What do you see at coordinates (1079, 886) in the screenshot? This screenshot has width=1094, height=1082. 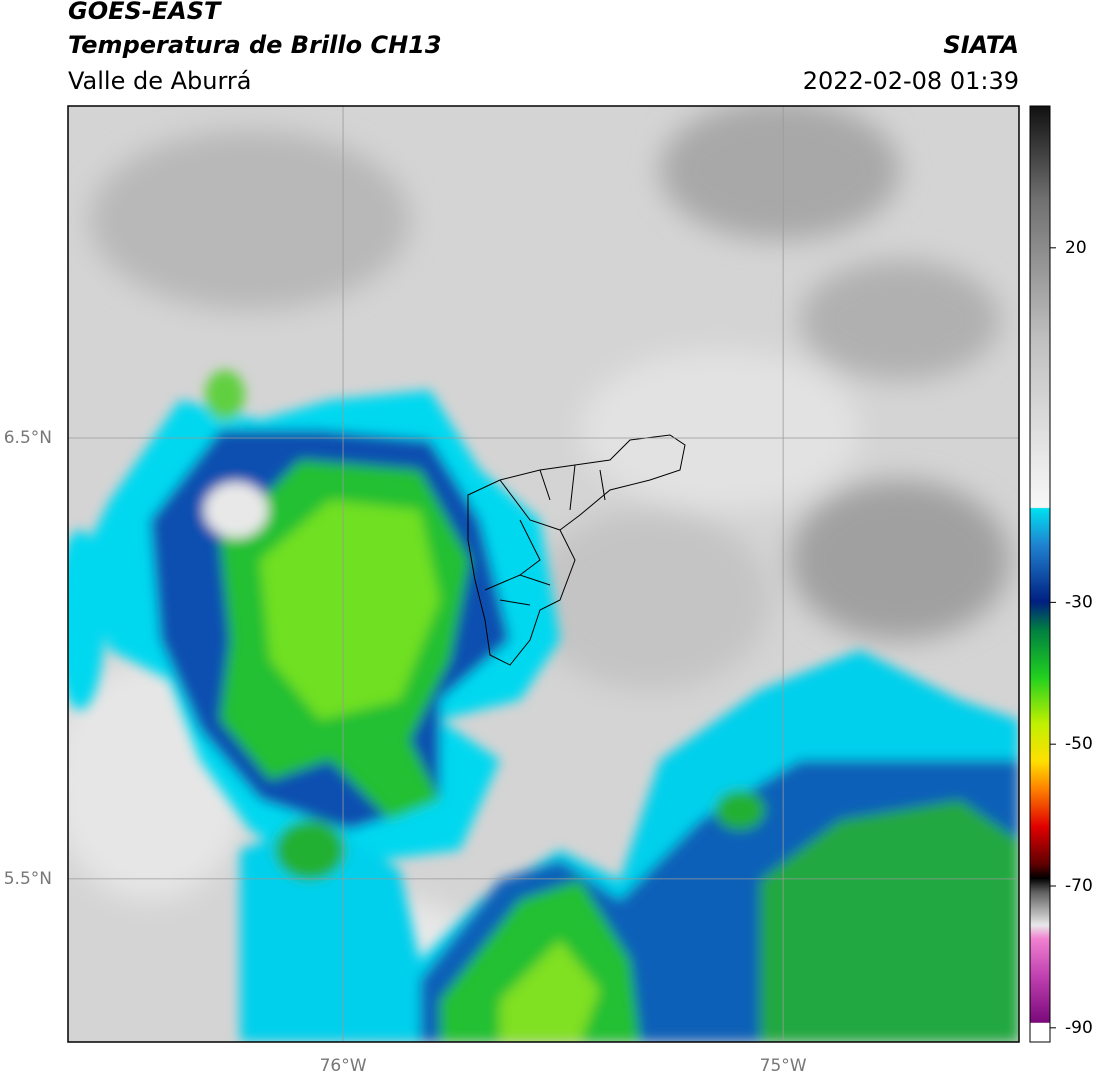 I see `colorbar-tick-label: -70` at bounding box center [1079, 886].